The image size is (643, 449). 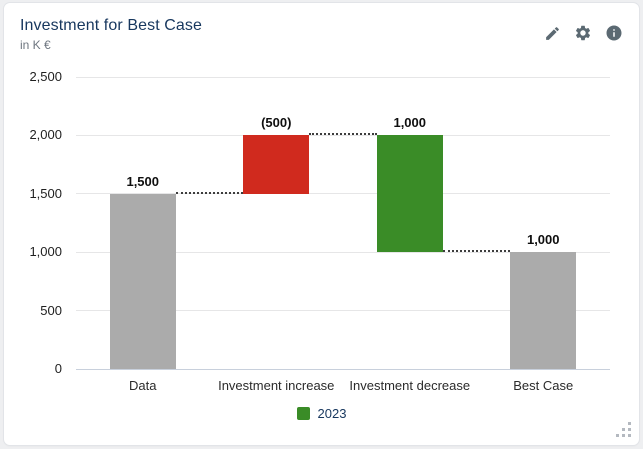 I want to click on x-axis-category-label: Best Case, so click(x=543, y=385).